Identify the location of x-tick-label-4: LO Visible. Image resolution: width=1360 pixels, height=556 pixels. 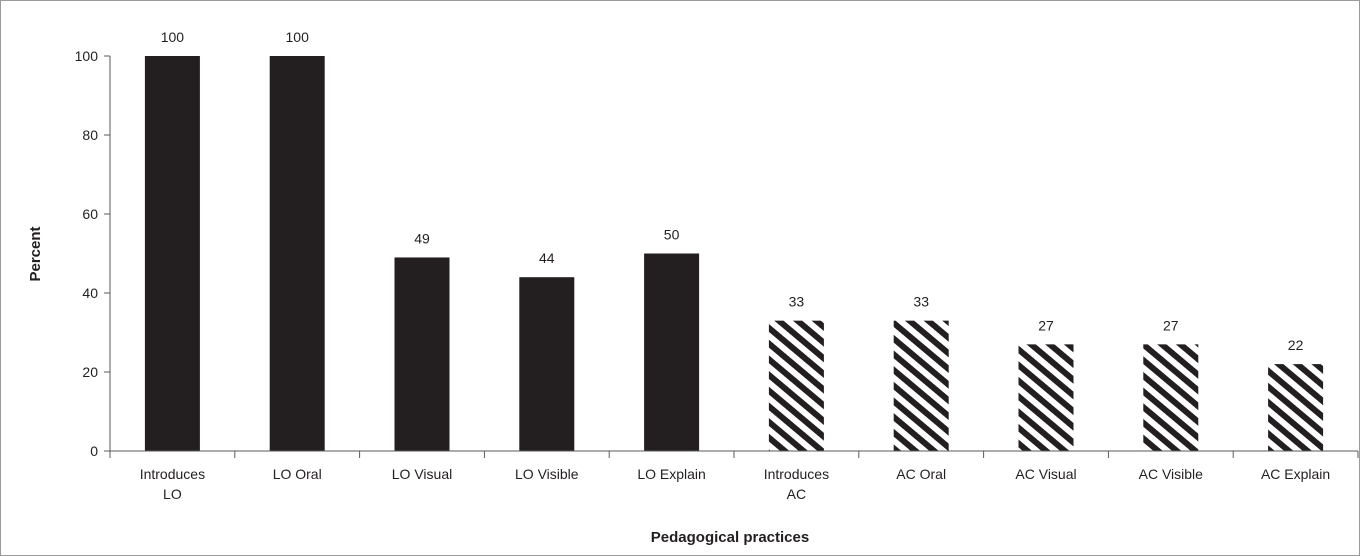
(547, 474).